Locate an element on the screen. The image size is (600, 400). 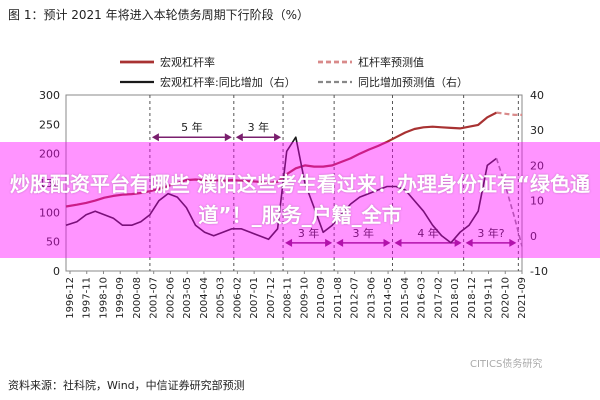
legend-label: 同比增加预测值（右） is located at coordinates (413, 82).